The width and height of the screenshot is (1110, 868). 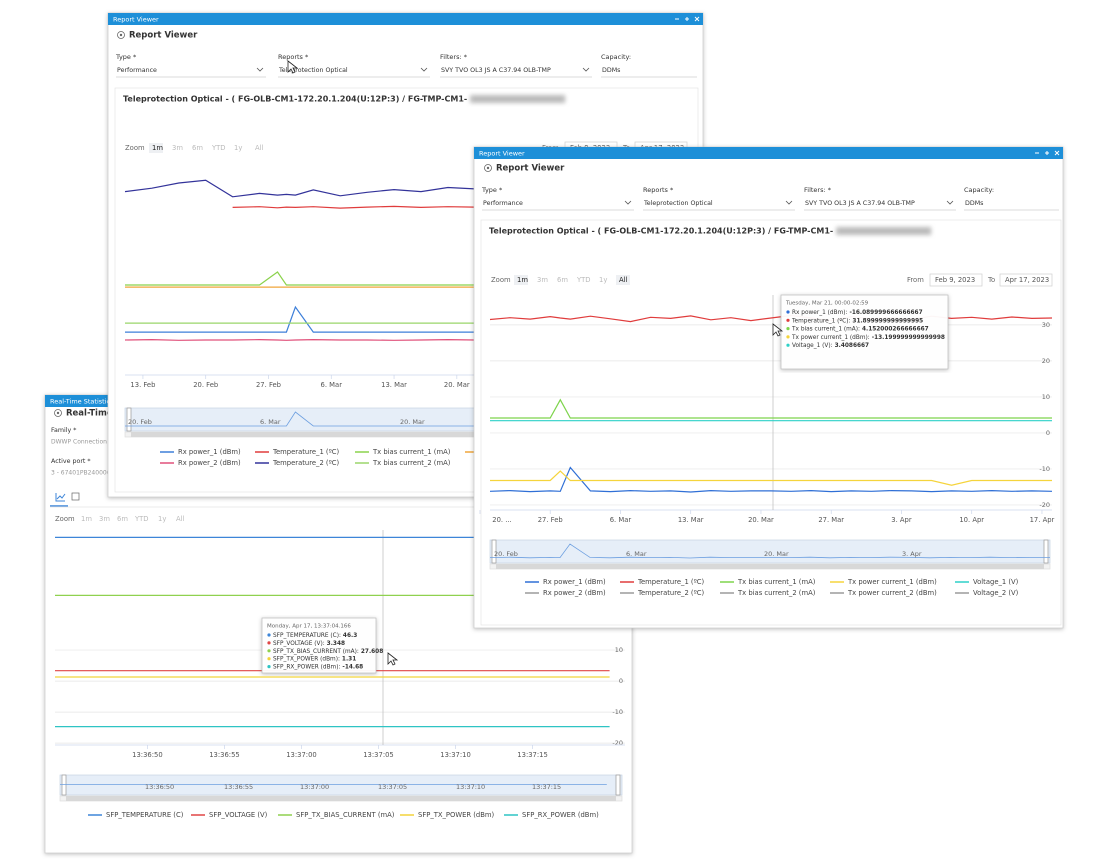 I want to click on legend-item: SFP_TX_POWER (dBm), so click(x=447, y=815).